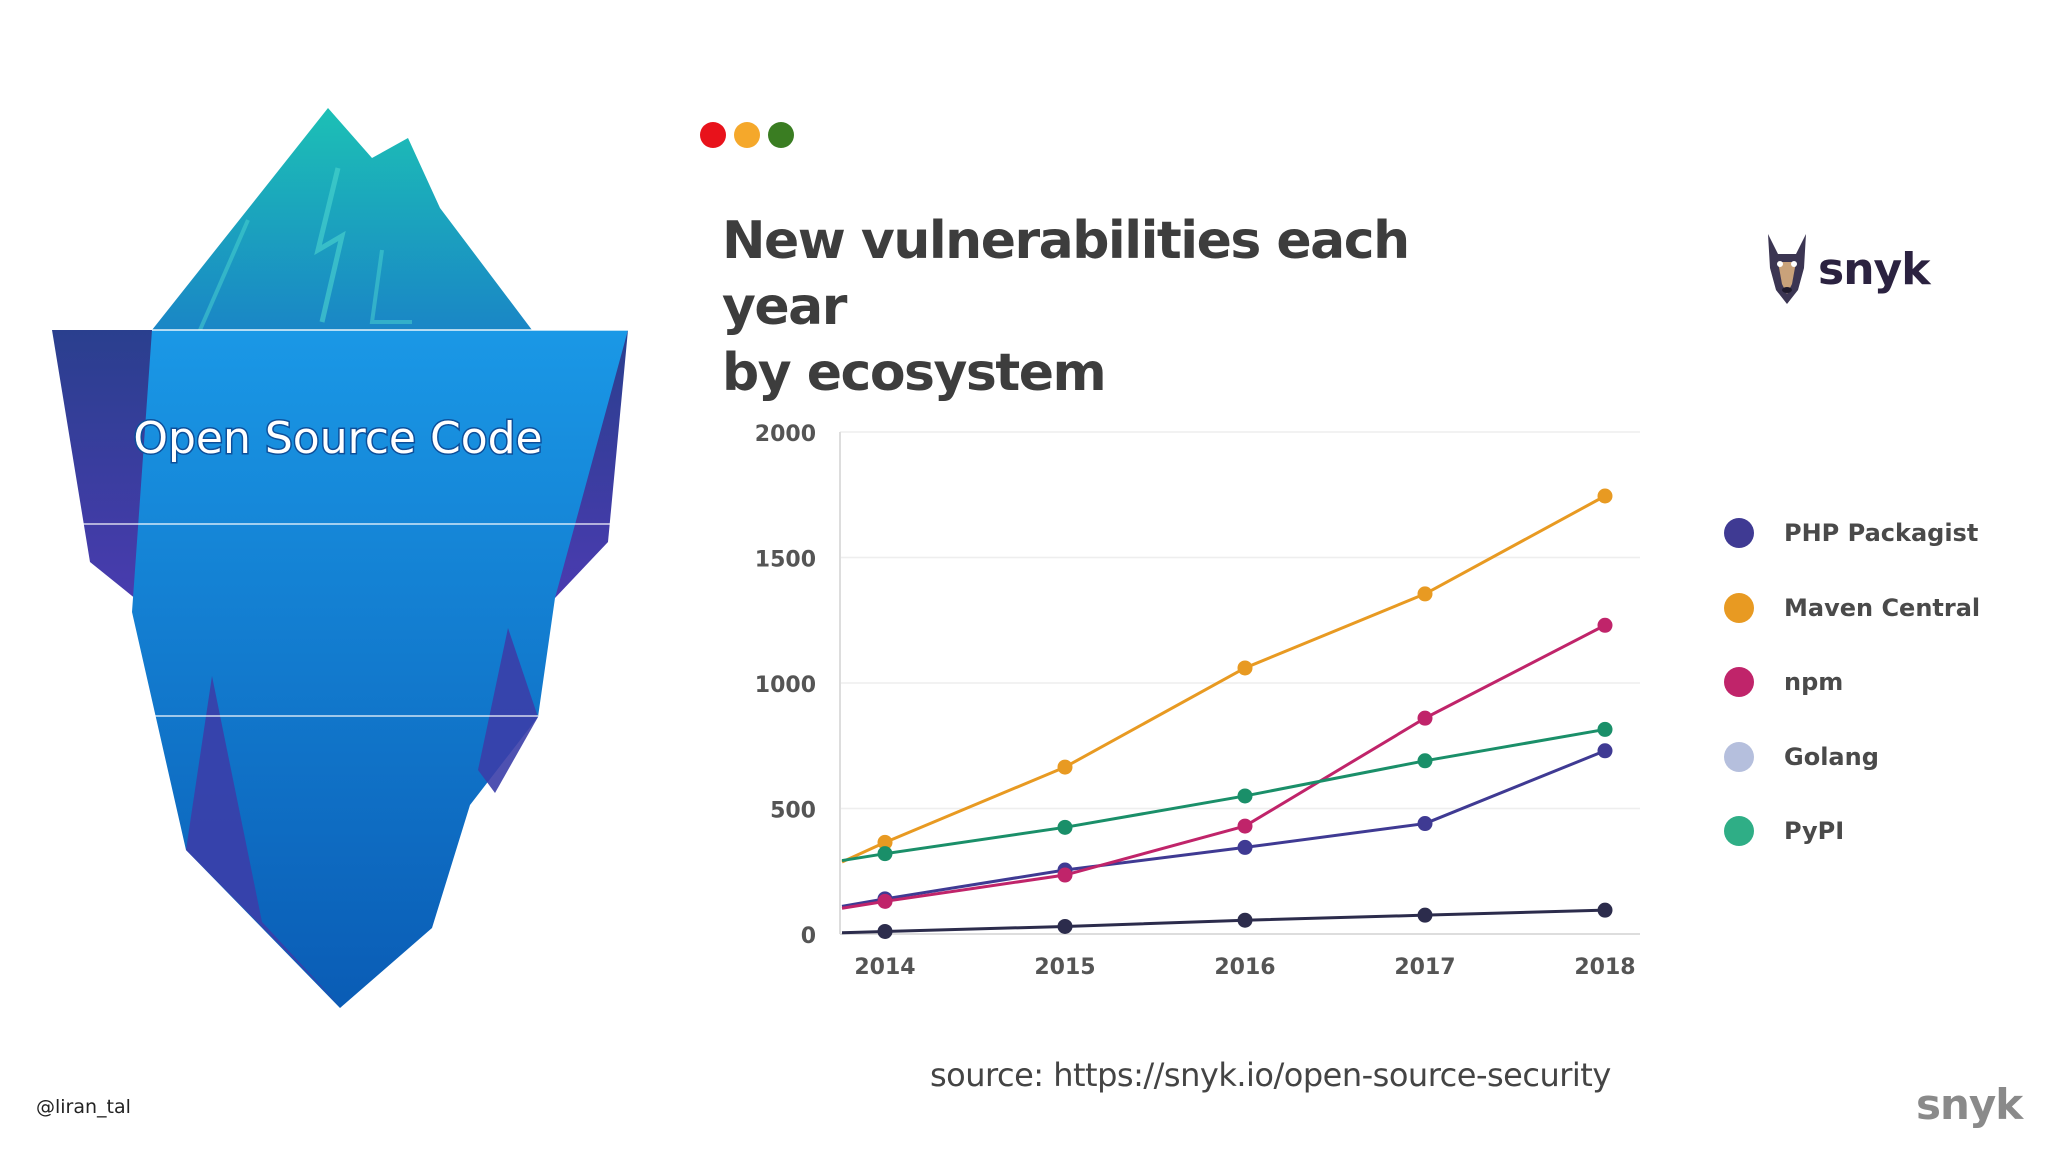 This screenshot has width=2048, height=1152. I want to click on x-tick-label: 2015, so click(1064, 967).